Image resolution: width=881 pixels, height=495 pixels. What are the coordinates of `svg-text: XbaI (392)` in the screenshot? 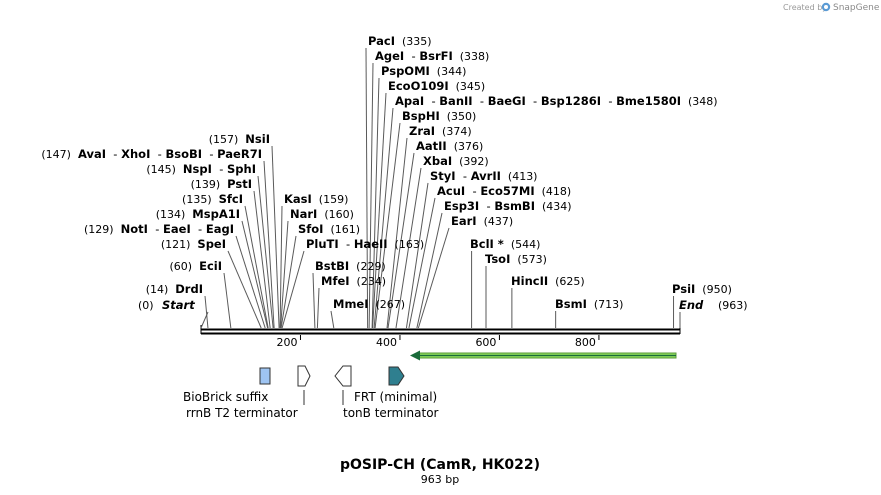 It's located at (456, 161).